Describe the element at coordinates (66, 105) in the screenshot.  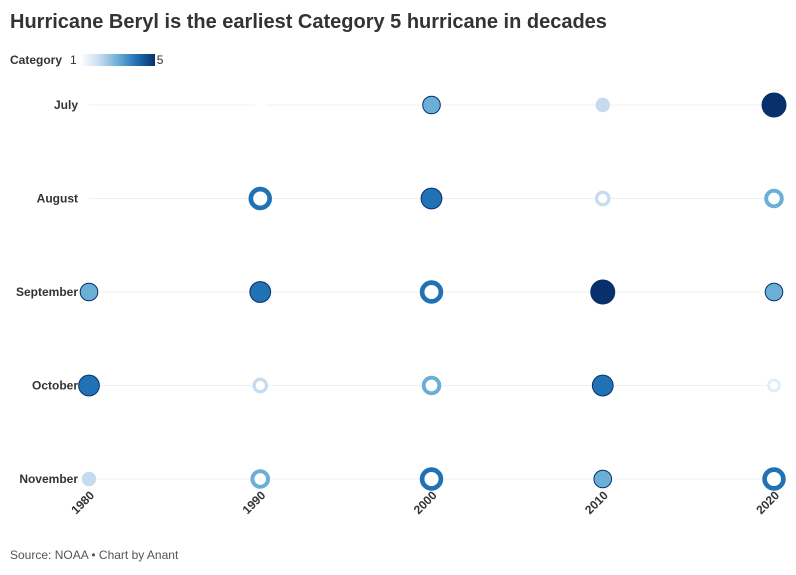
I see `y-tick-label-july: July` at that location.